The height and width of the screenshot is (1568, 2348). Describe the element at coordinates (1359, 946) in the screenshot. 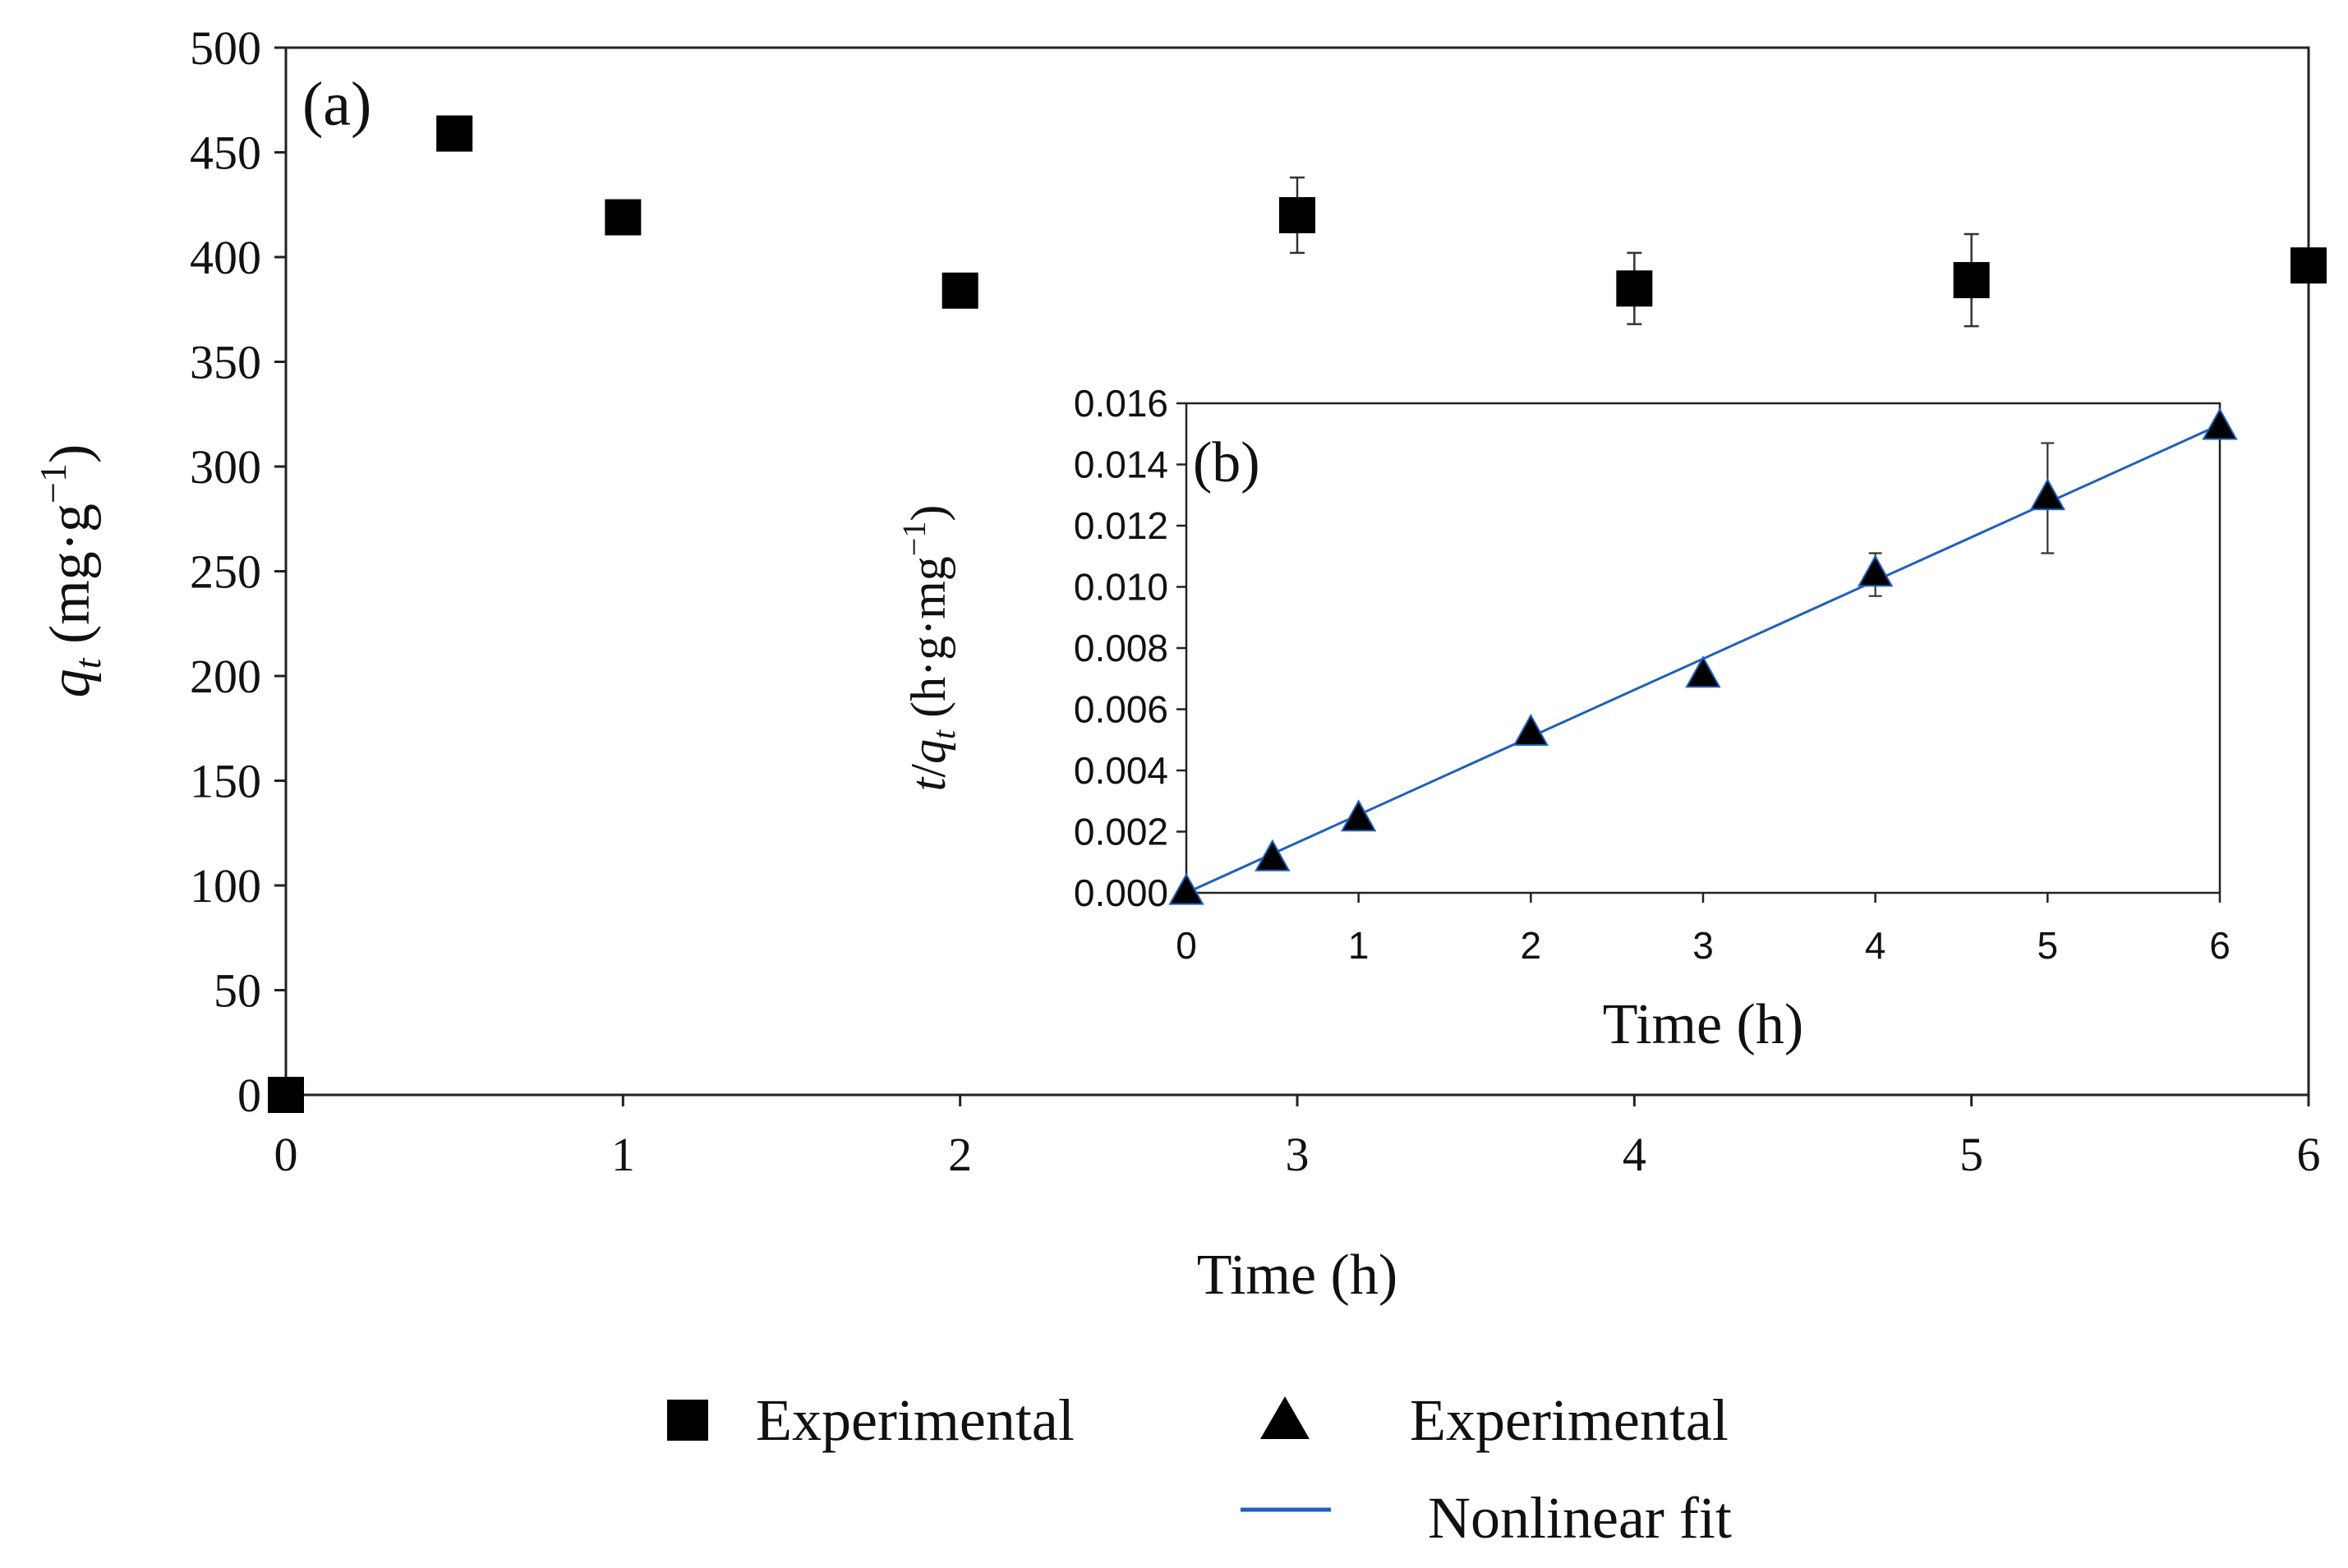

I see `inset-x-tick-label: 1` at that location.